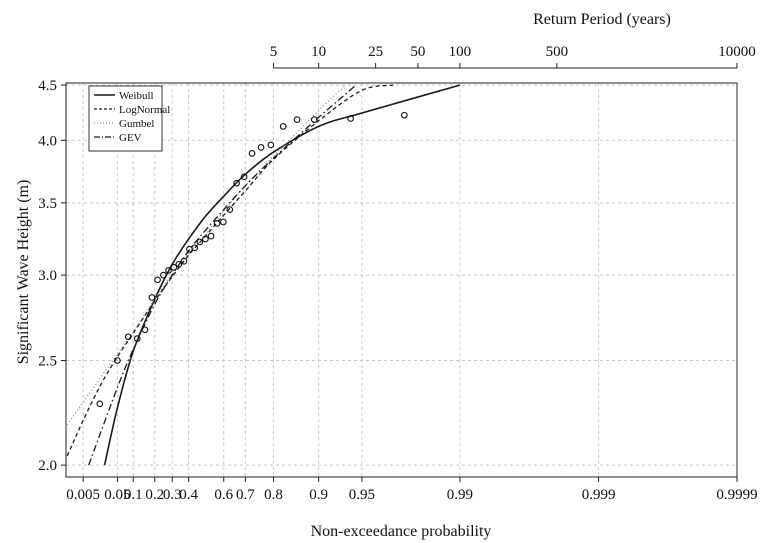 The image size is (766, 543). Describe the element at coordinates (130, 138) in the screenshot. I see `legend-label-gev: GEV` at that location.